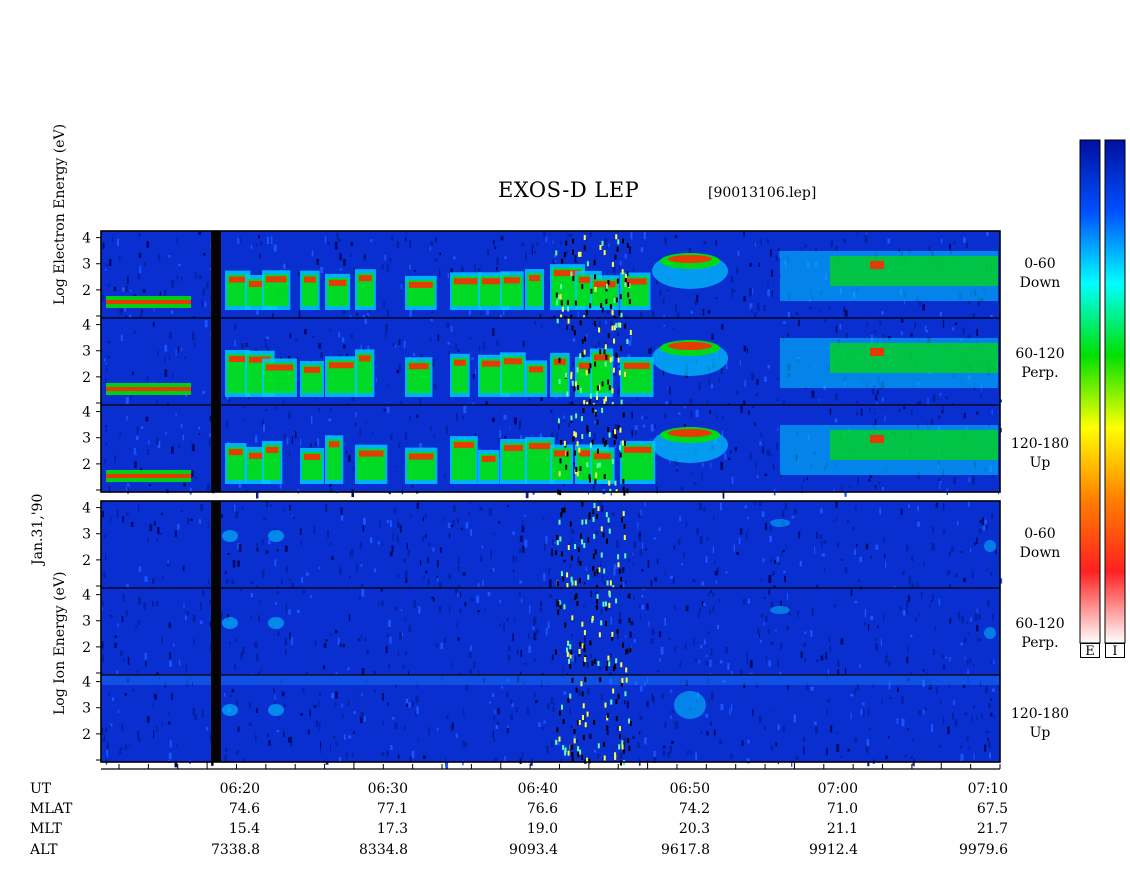 The height and width of the screenshot is (875, 1130). I want to click on panel-0: 2 3 4, so click(541, 278).